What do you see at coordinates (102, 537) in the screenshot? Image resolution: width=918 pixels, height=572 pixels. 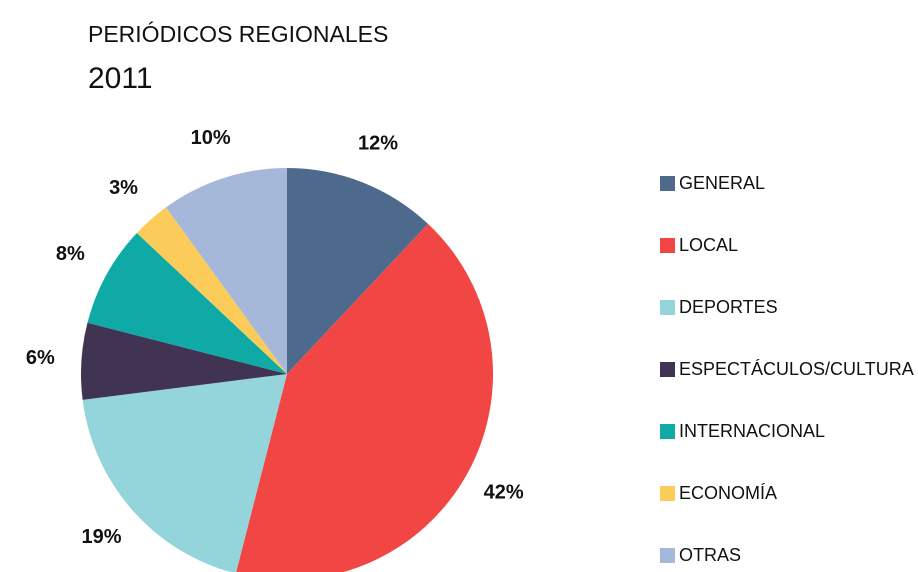 I see `data-label: 19%` at bounding box center [102, 537].